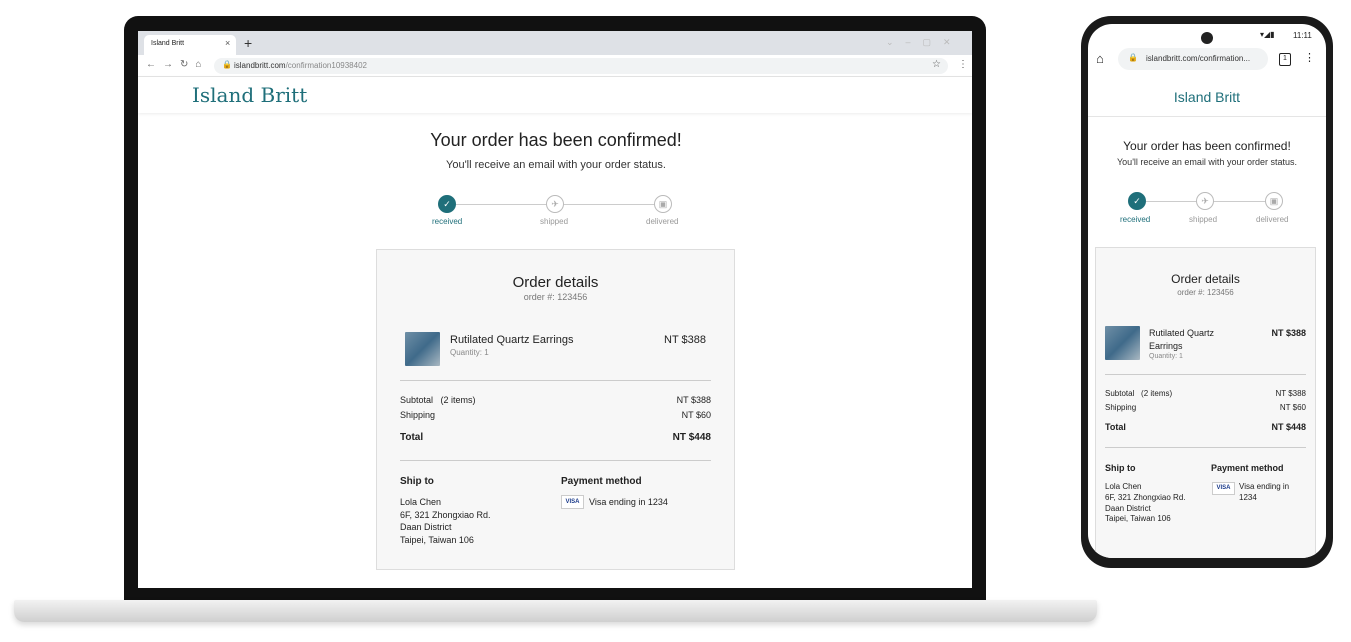 The image size is (1351, 642). I want to click on camera, so click(1207, 38).